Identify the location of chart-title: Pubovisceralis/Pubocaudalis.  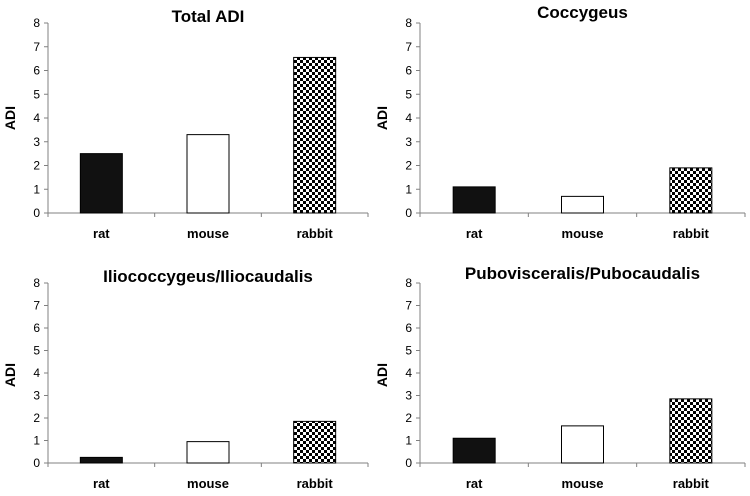
(582, 273).